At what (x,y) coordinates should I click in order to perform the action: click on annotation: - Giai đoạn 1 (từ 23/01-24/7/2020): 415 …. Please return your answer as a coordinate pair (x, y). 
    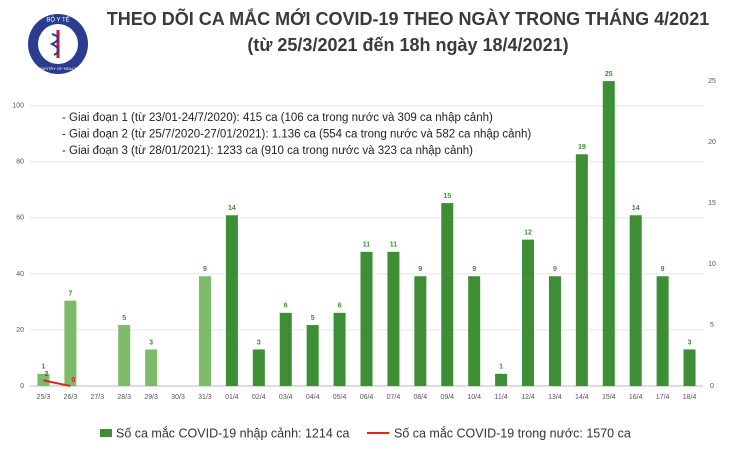
    Looking at the image, I should click on (277, 118).